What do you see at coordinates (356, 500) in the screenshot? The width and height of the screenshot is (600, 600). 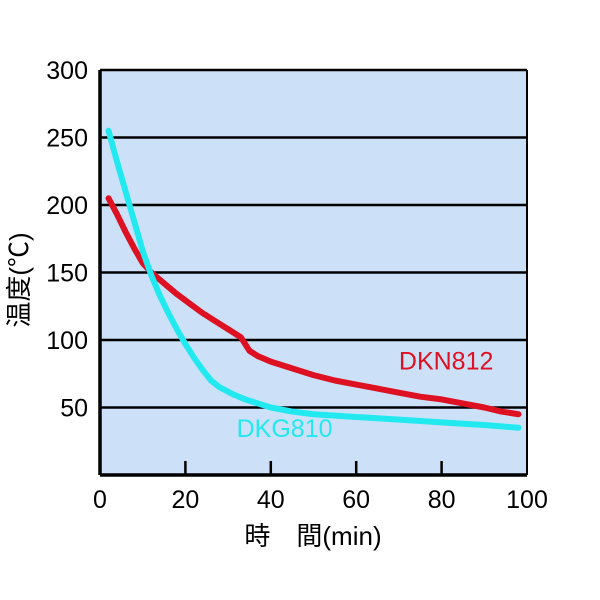 I see `x-tick-label: 60` at bounding box center [356, 500].